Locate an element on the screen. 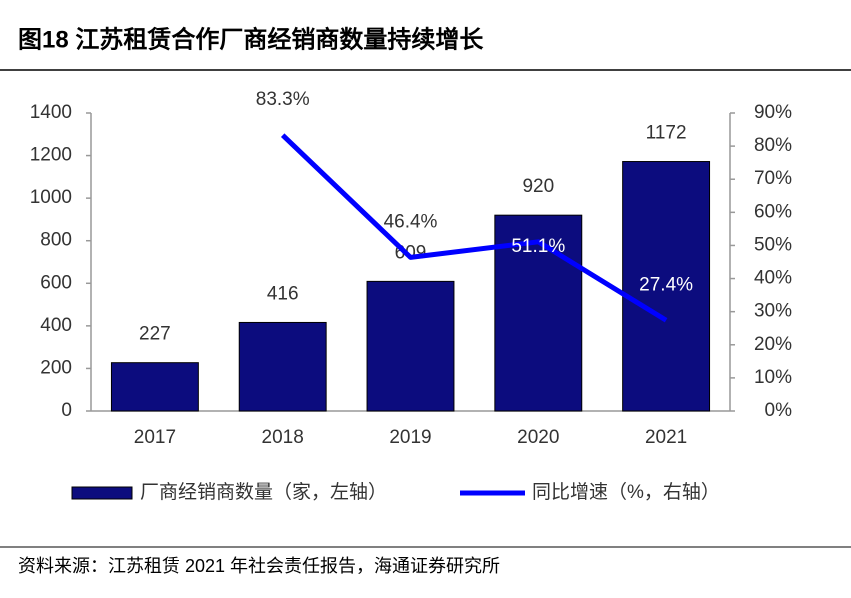 Image resolution: width=851 pixels, height=598 pixels. y2-tick-label: 70% is located at coordinates (773, 178).